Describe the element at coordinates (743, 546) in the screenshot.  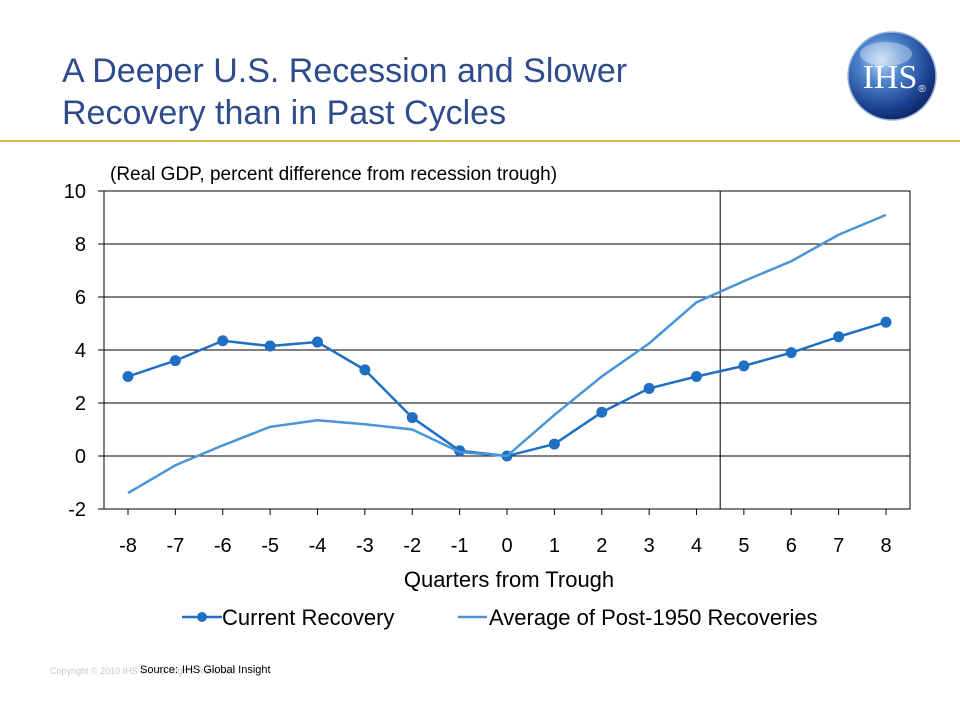
I see `x-tick-label: 5` at that location.